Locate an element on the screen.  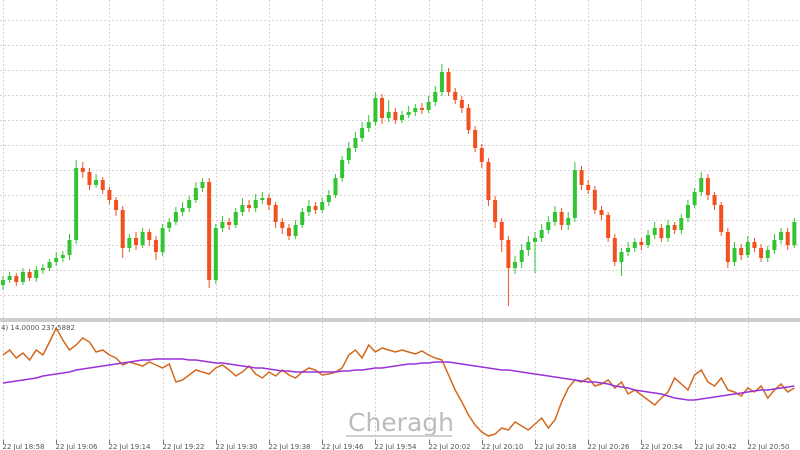
x-tick-label: 22 Jul 20:10 is located at coordinates (503, 446).